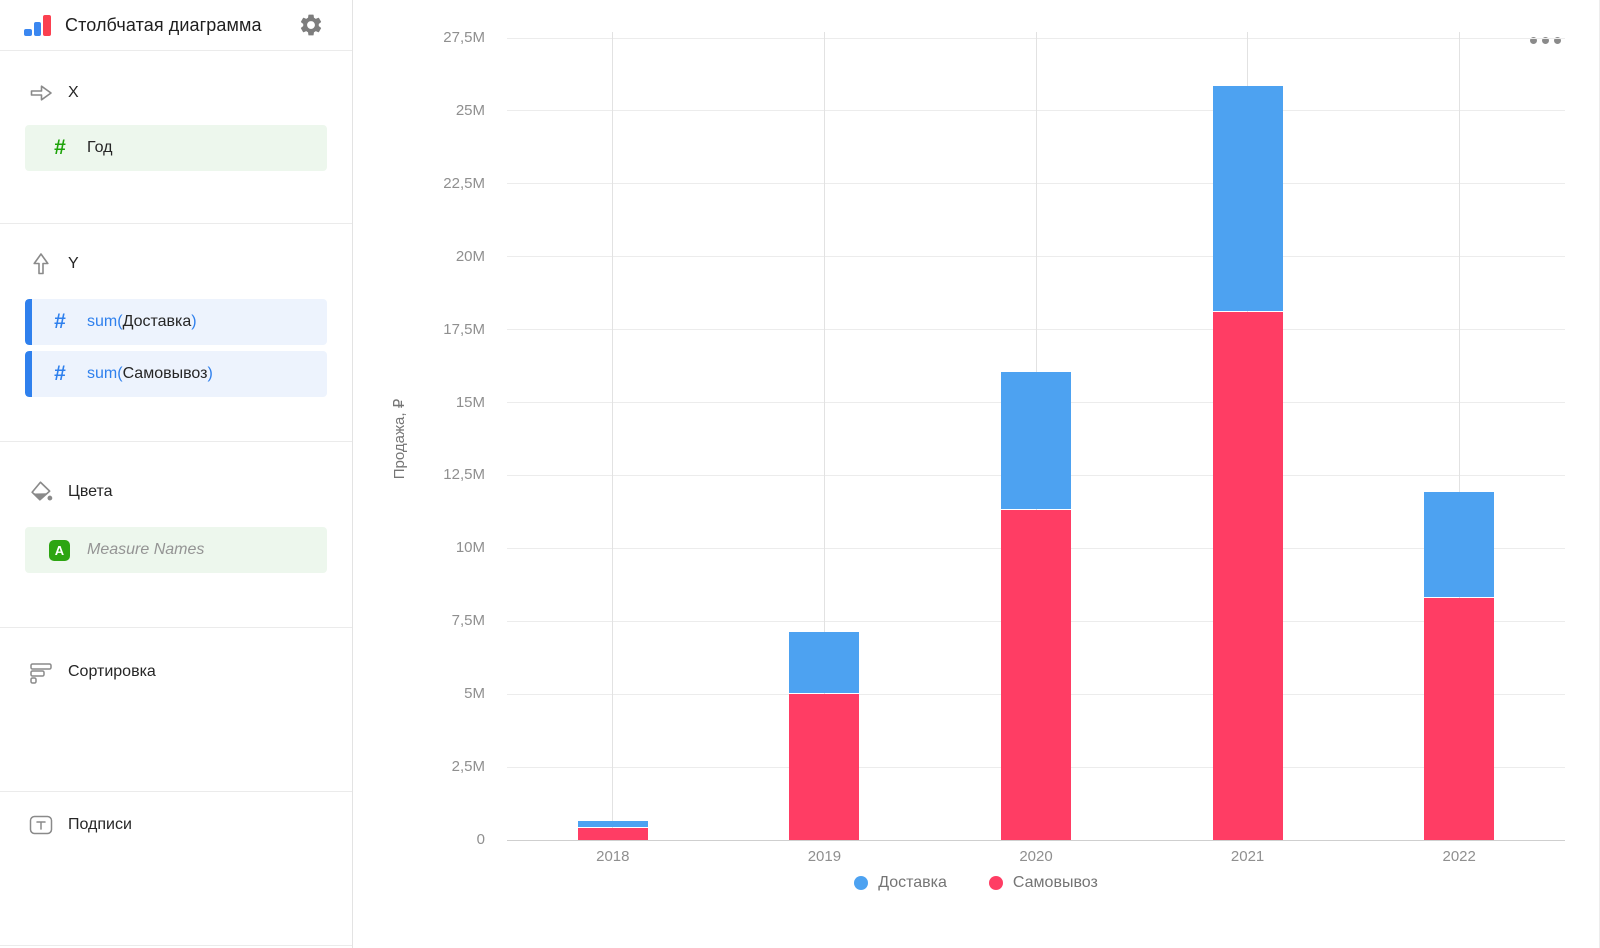 The image size is (1600, 948). Describe the element at coordinates (142, 321) in the screenshot. I see `field-name: sum(Доставка)` at that location.